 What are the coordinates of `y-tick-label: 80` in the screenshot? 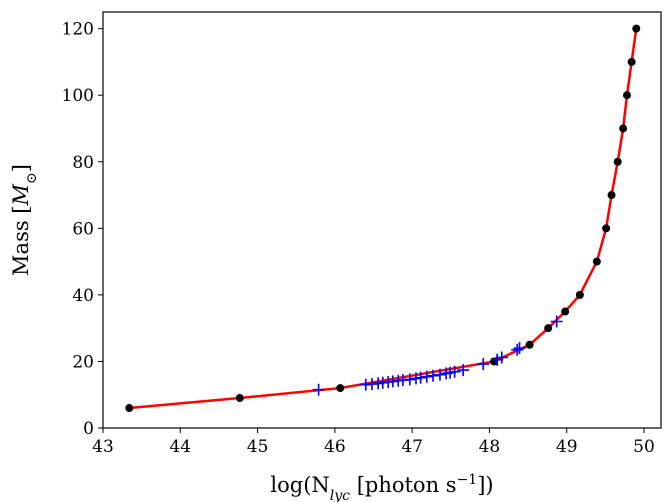 It's located at (83, 163).